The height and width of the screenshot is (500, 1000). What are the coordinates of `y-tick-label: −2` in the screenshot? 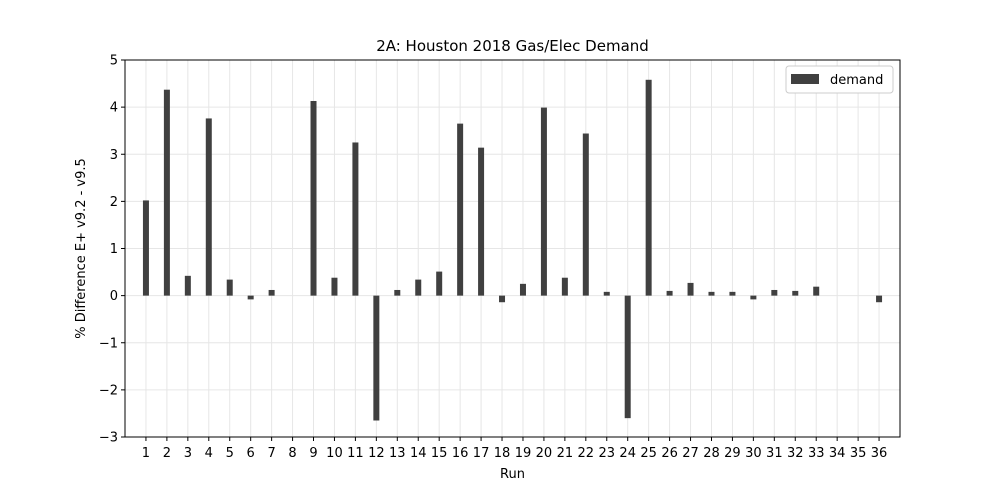 It's located at (108, 390).